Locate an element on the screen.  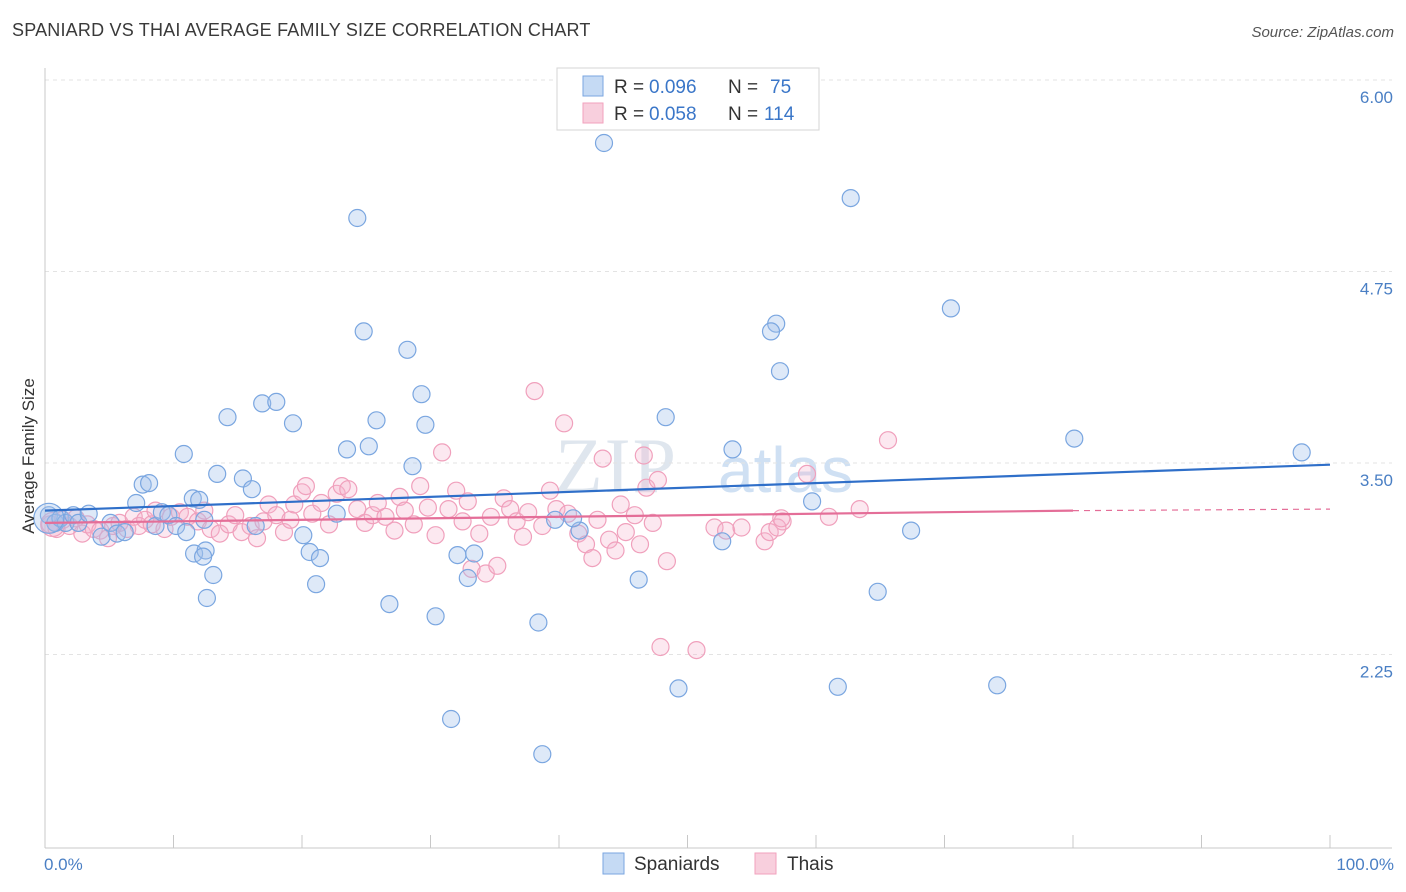
bottom-legend-swatch-thais is located at coordinates (765, 863).